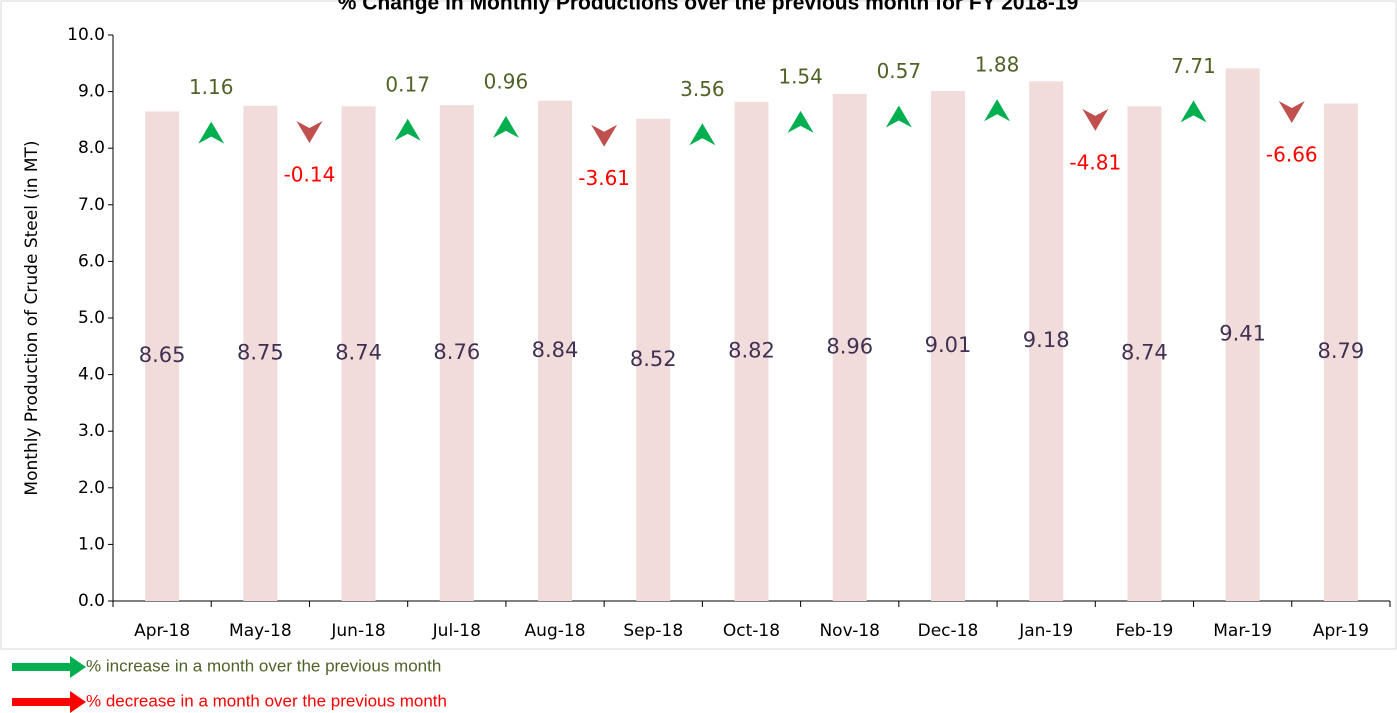 The width and height of the screenshot is (1397, 713). What do you see at coordinates (162, 631) in the screenshot?
I see `x-tick-label: Apr-18` at bounding box center [162, 631].